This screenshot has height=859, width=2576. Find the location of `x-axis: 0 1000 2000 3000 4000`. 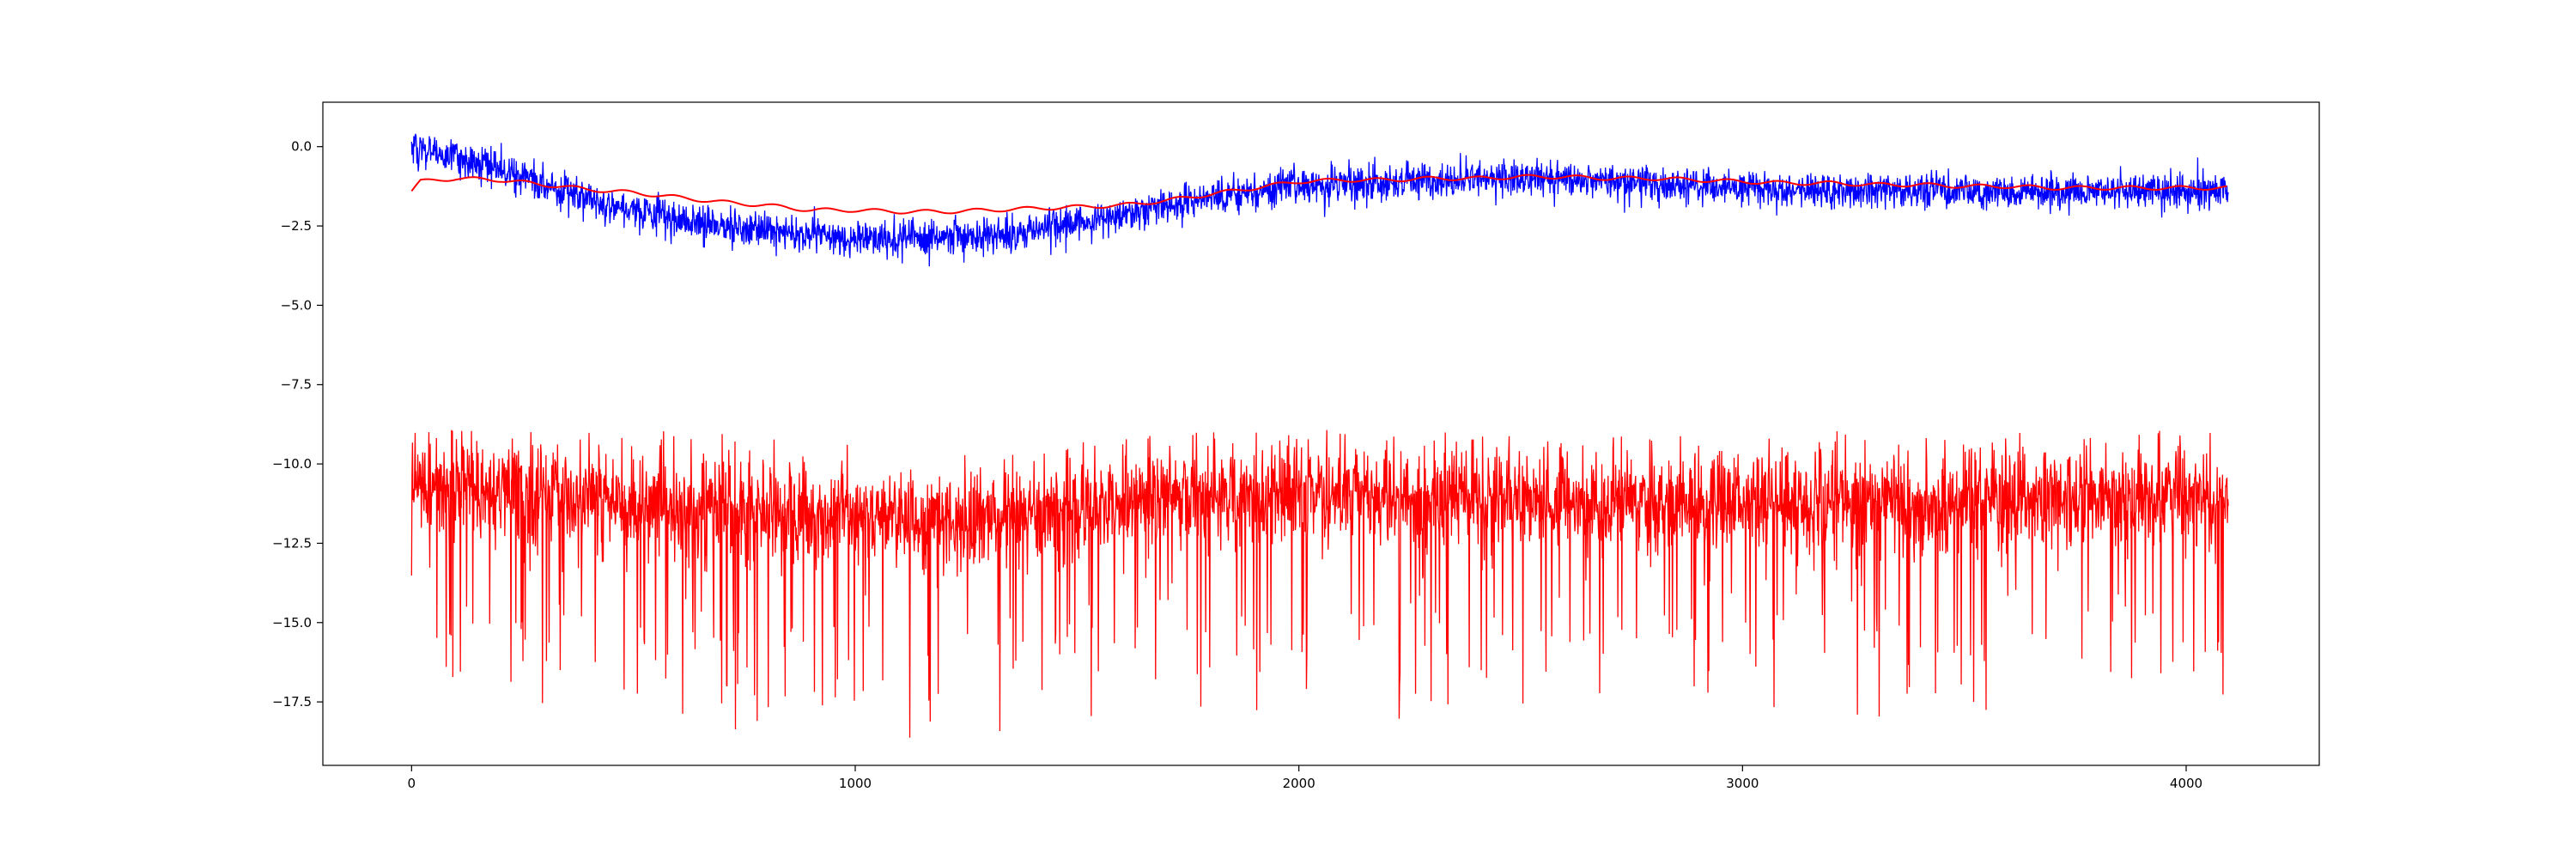

x-axis: 0 1000 2000 3000 4000 is located at coordinates (1305, 778).